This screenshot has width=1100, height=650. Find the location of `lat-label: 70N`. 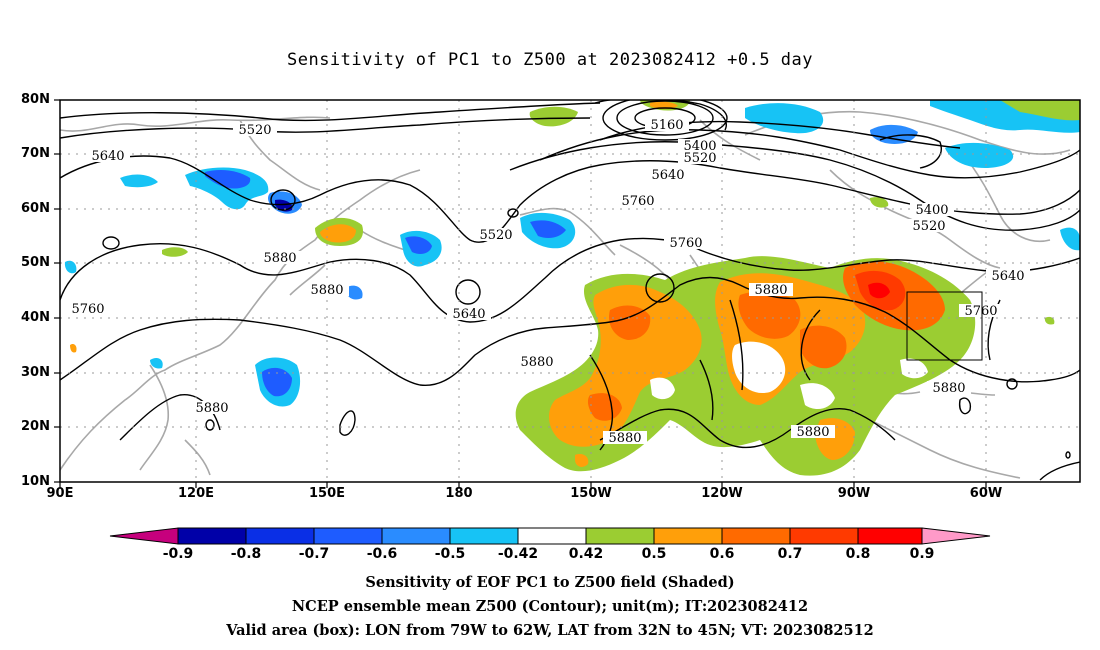

lat-label: 70N is located at coordinates (35, 153).